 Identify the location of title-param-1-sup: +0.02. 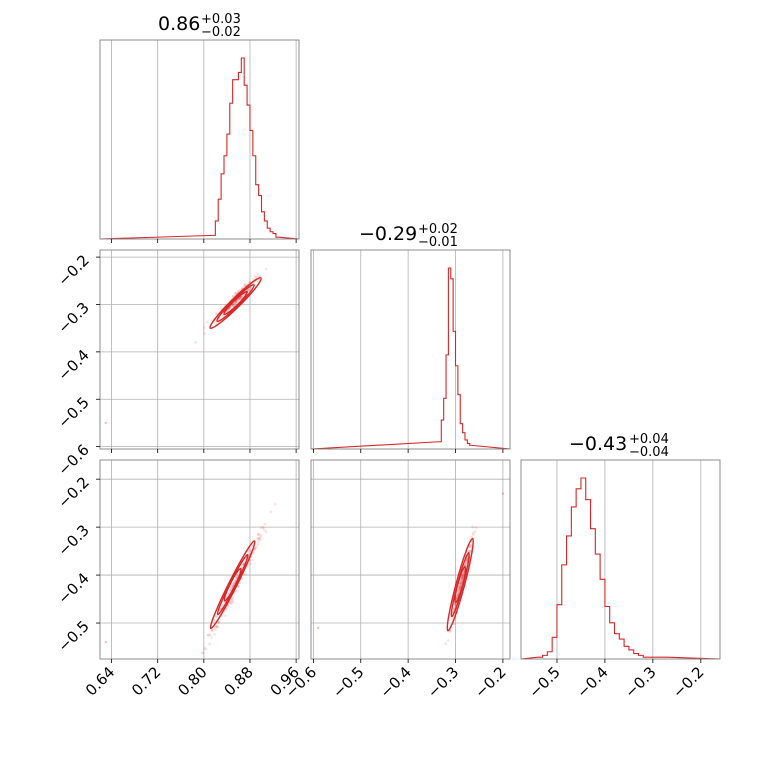
(438, 229).